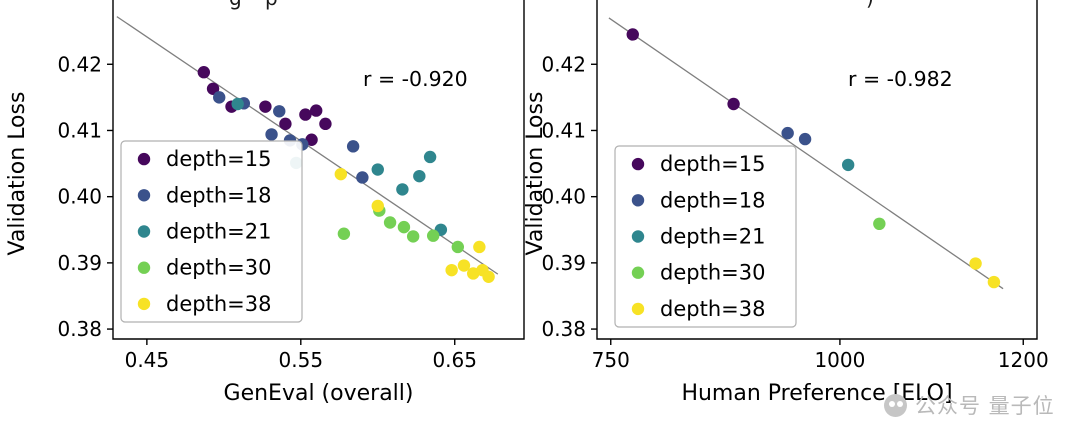 This screenshot has height=431, width=1080. I want to click on correlation-annotation: r = -0.982, so click(900, 79).